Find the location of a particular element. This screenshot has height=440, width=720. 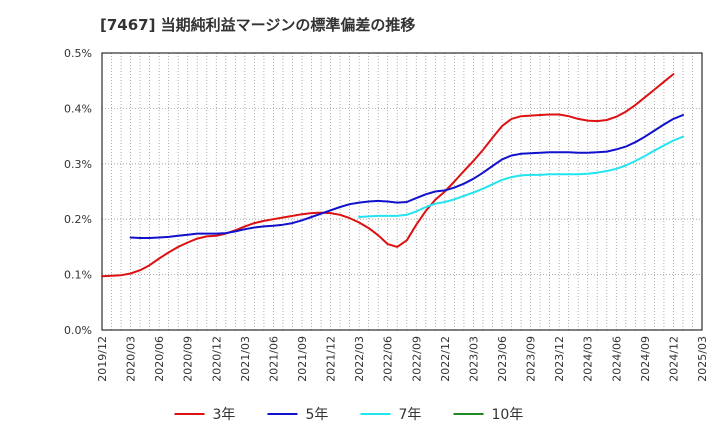

y-tick-label: 0.2% is located at coordinates (78, 219).